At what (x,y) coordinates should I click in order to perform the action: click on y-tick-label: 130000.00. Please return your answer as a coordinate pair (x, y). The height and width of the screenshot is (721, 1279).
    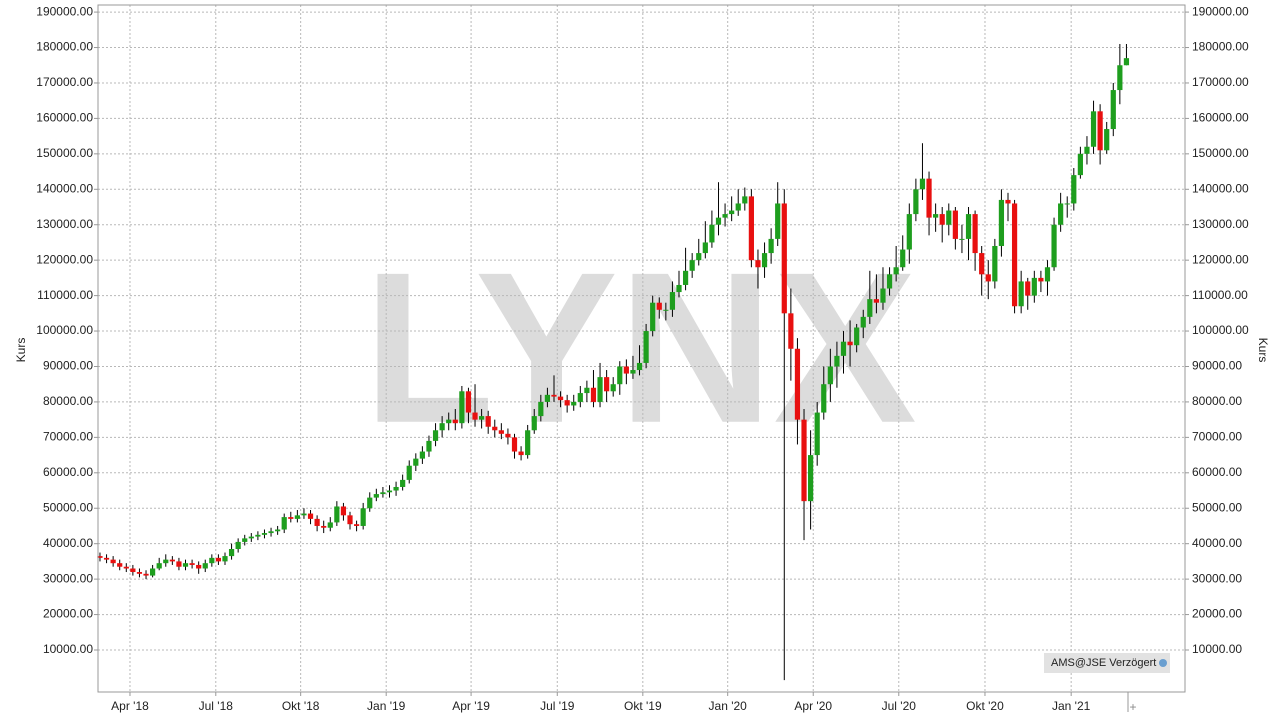
    Looking at the image, I should click on (64, 224).